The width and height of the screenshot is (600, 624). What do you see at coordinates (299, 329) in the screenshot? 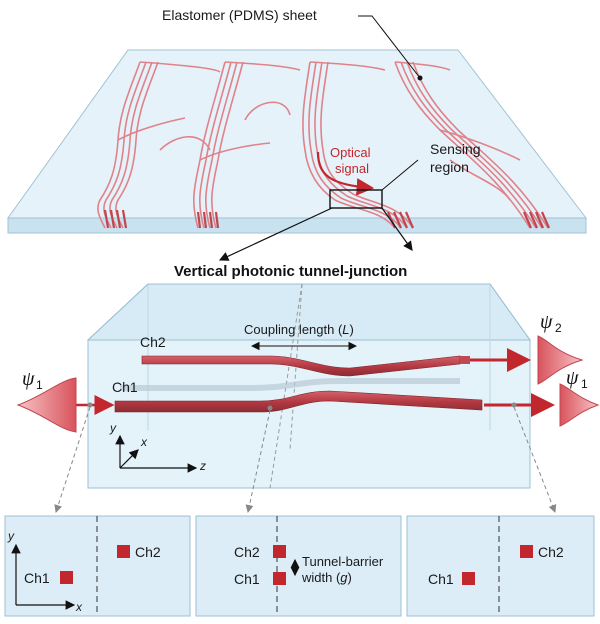
I see `coupling-length-label: Coupling length (L)` at bounding box center [299, 329].